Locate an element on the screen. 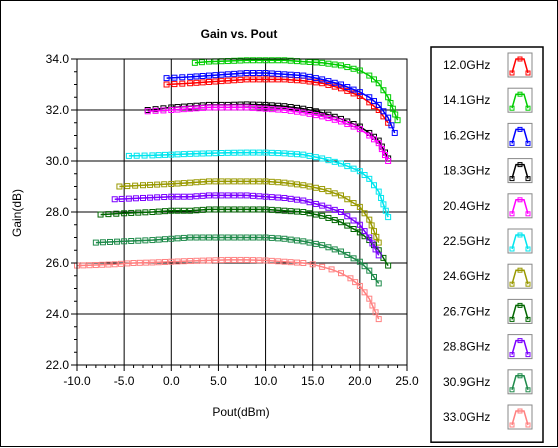 This screenshot has height=448, width=558. legend-label: 30.9GHz is located at coordinates (466, 382).